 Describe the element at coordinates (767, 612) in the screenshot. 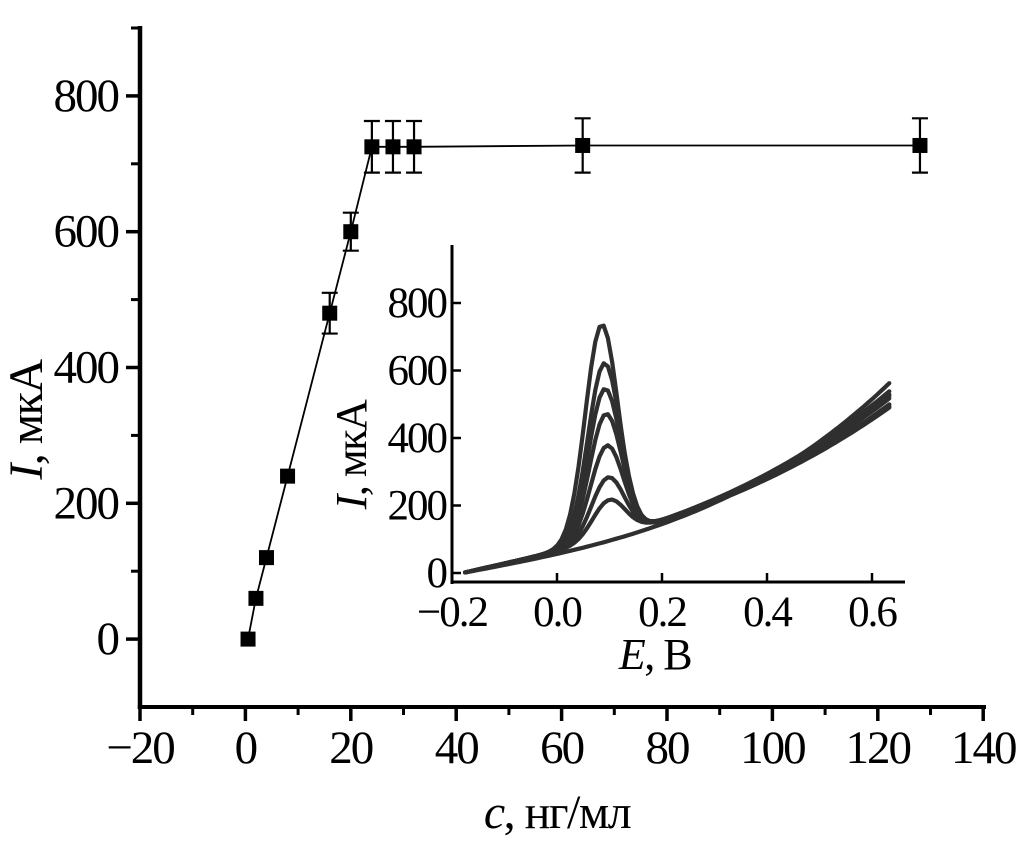

I see `inset-x-tick-label: 0.4` at that location.